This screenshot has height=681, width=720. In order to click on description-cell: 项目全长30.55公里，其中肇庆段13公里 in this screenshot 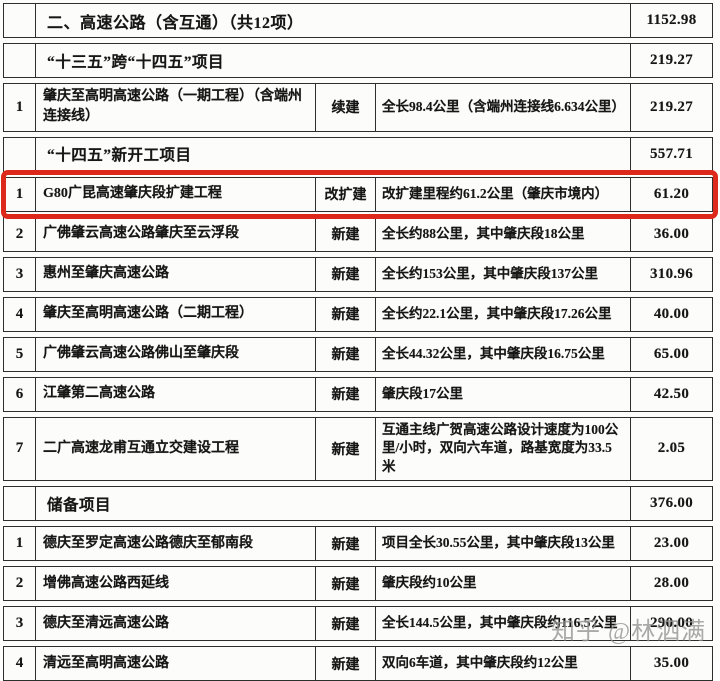, I will do `click(503, 544)`.